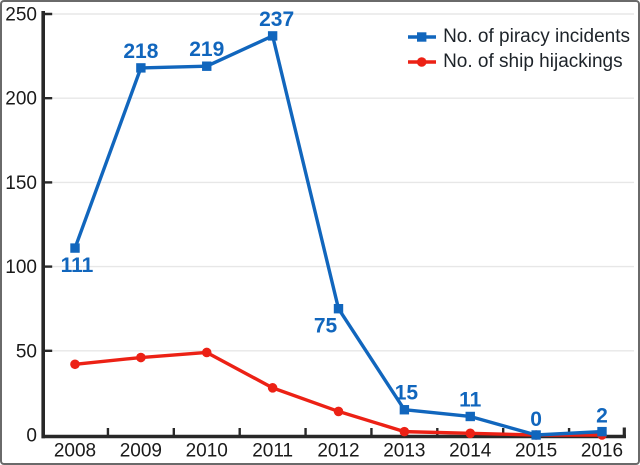 The image size is (640, 465). What do you see at coordinates (602, 451) in the screenshot?
I see `x-axis-label: 2016` at bounding box center [602, 451].